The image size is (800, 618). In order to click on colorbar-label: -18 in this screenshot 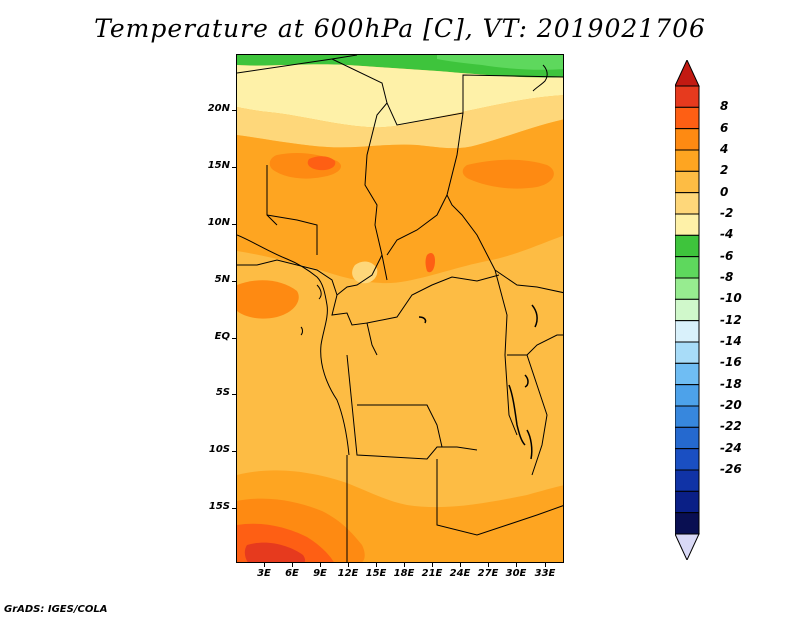, I will do `click(731, 383)`.